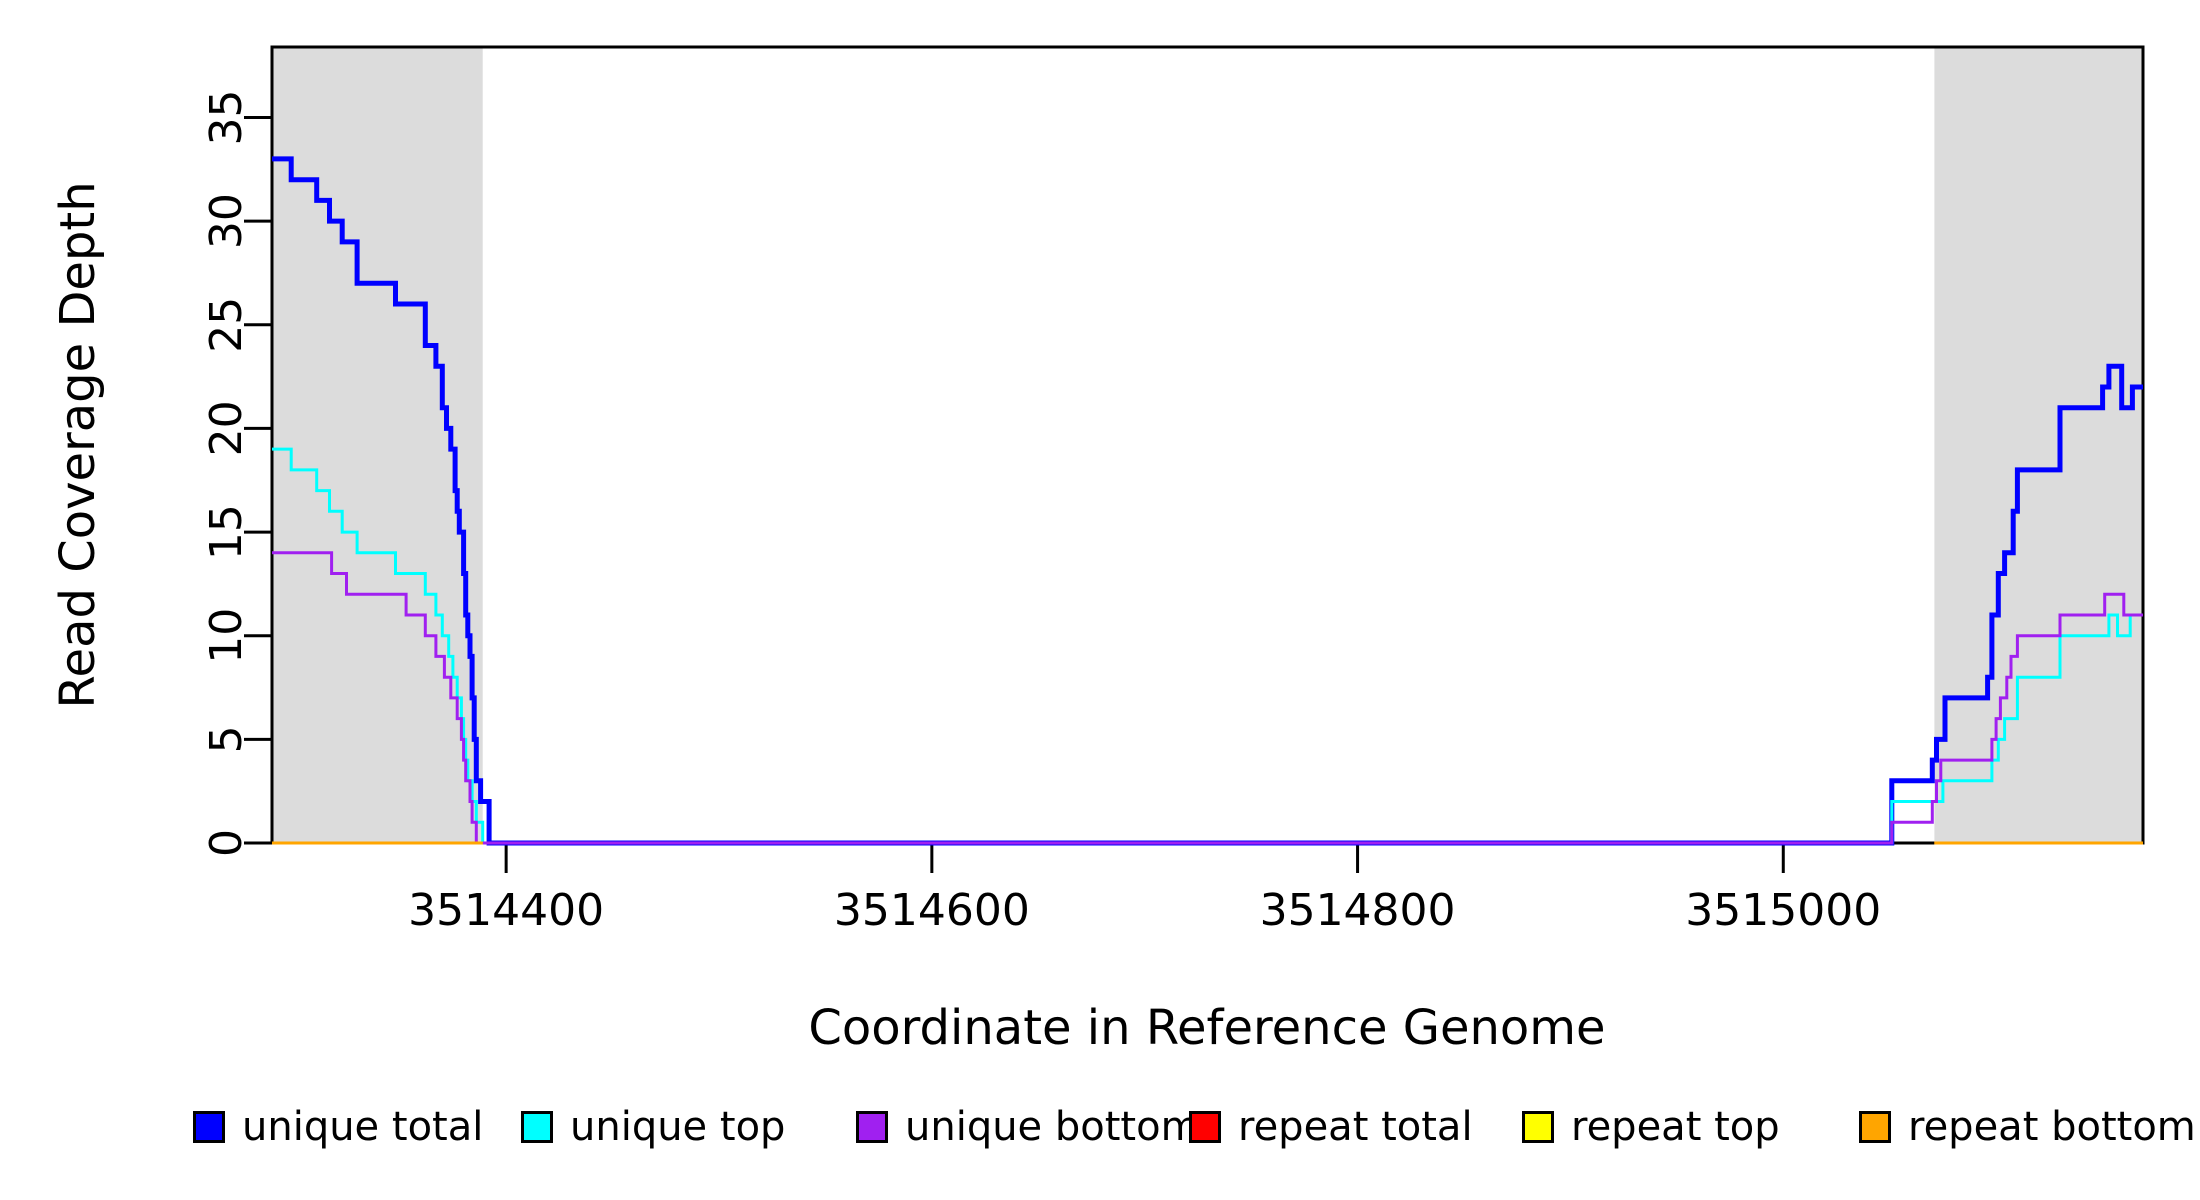 The width and height of the screenshot is (2200, 1200). Describe the element at coordinates (872, 1127) in the screenshot. I see `unique-bottom-swatch-icon` at that location.